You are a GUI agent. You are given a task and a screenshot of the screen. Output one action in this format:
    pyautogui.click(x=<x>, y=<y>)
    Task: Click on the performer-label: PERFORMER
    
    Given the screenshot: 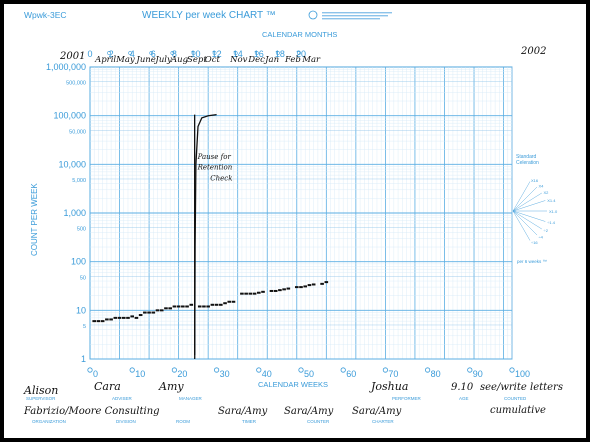 What is the action you would take?
    pyautogui.click(x=407, y=398)
    